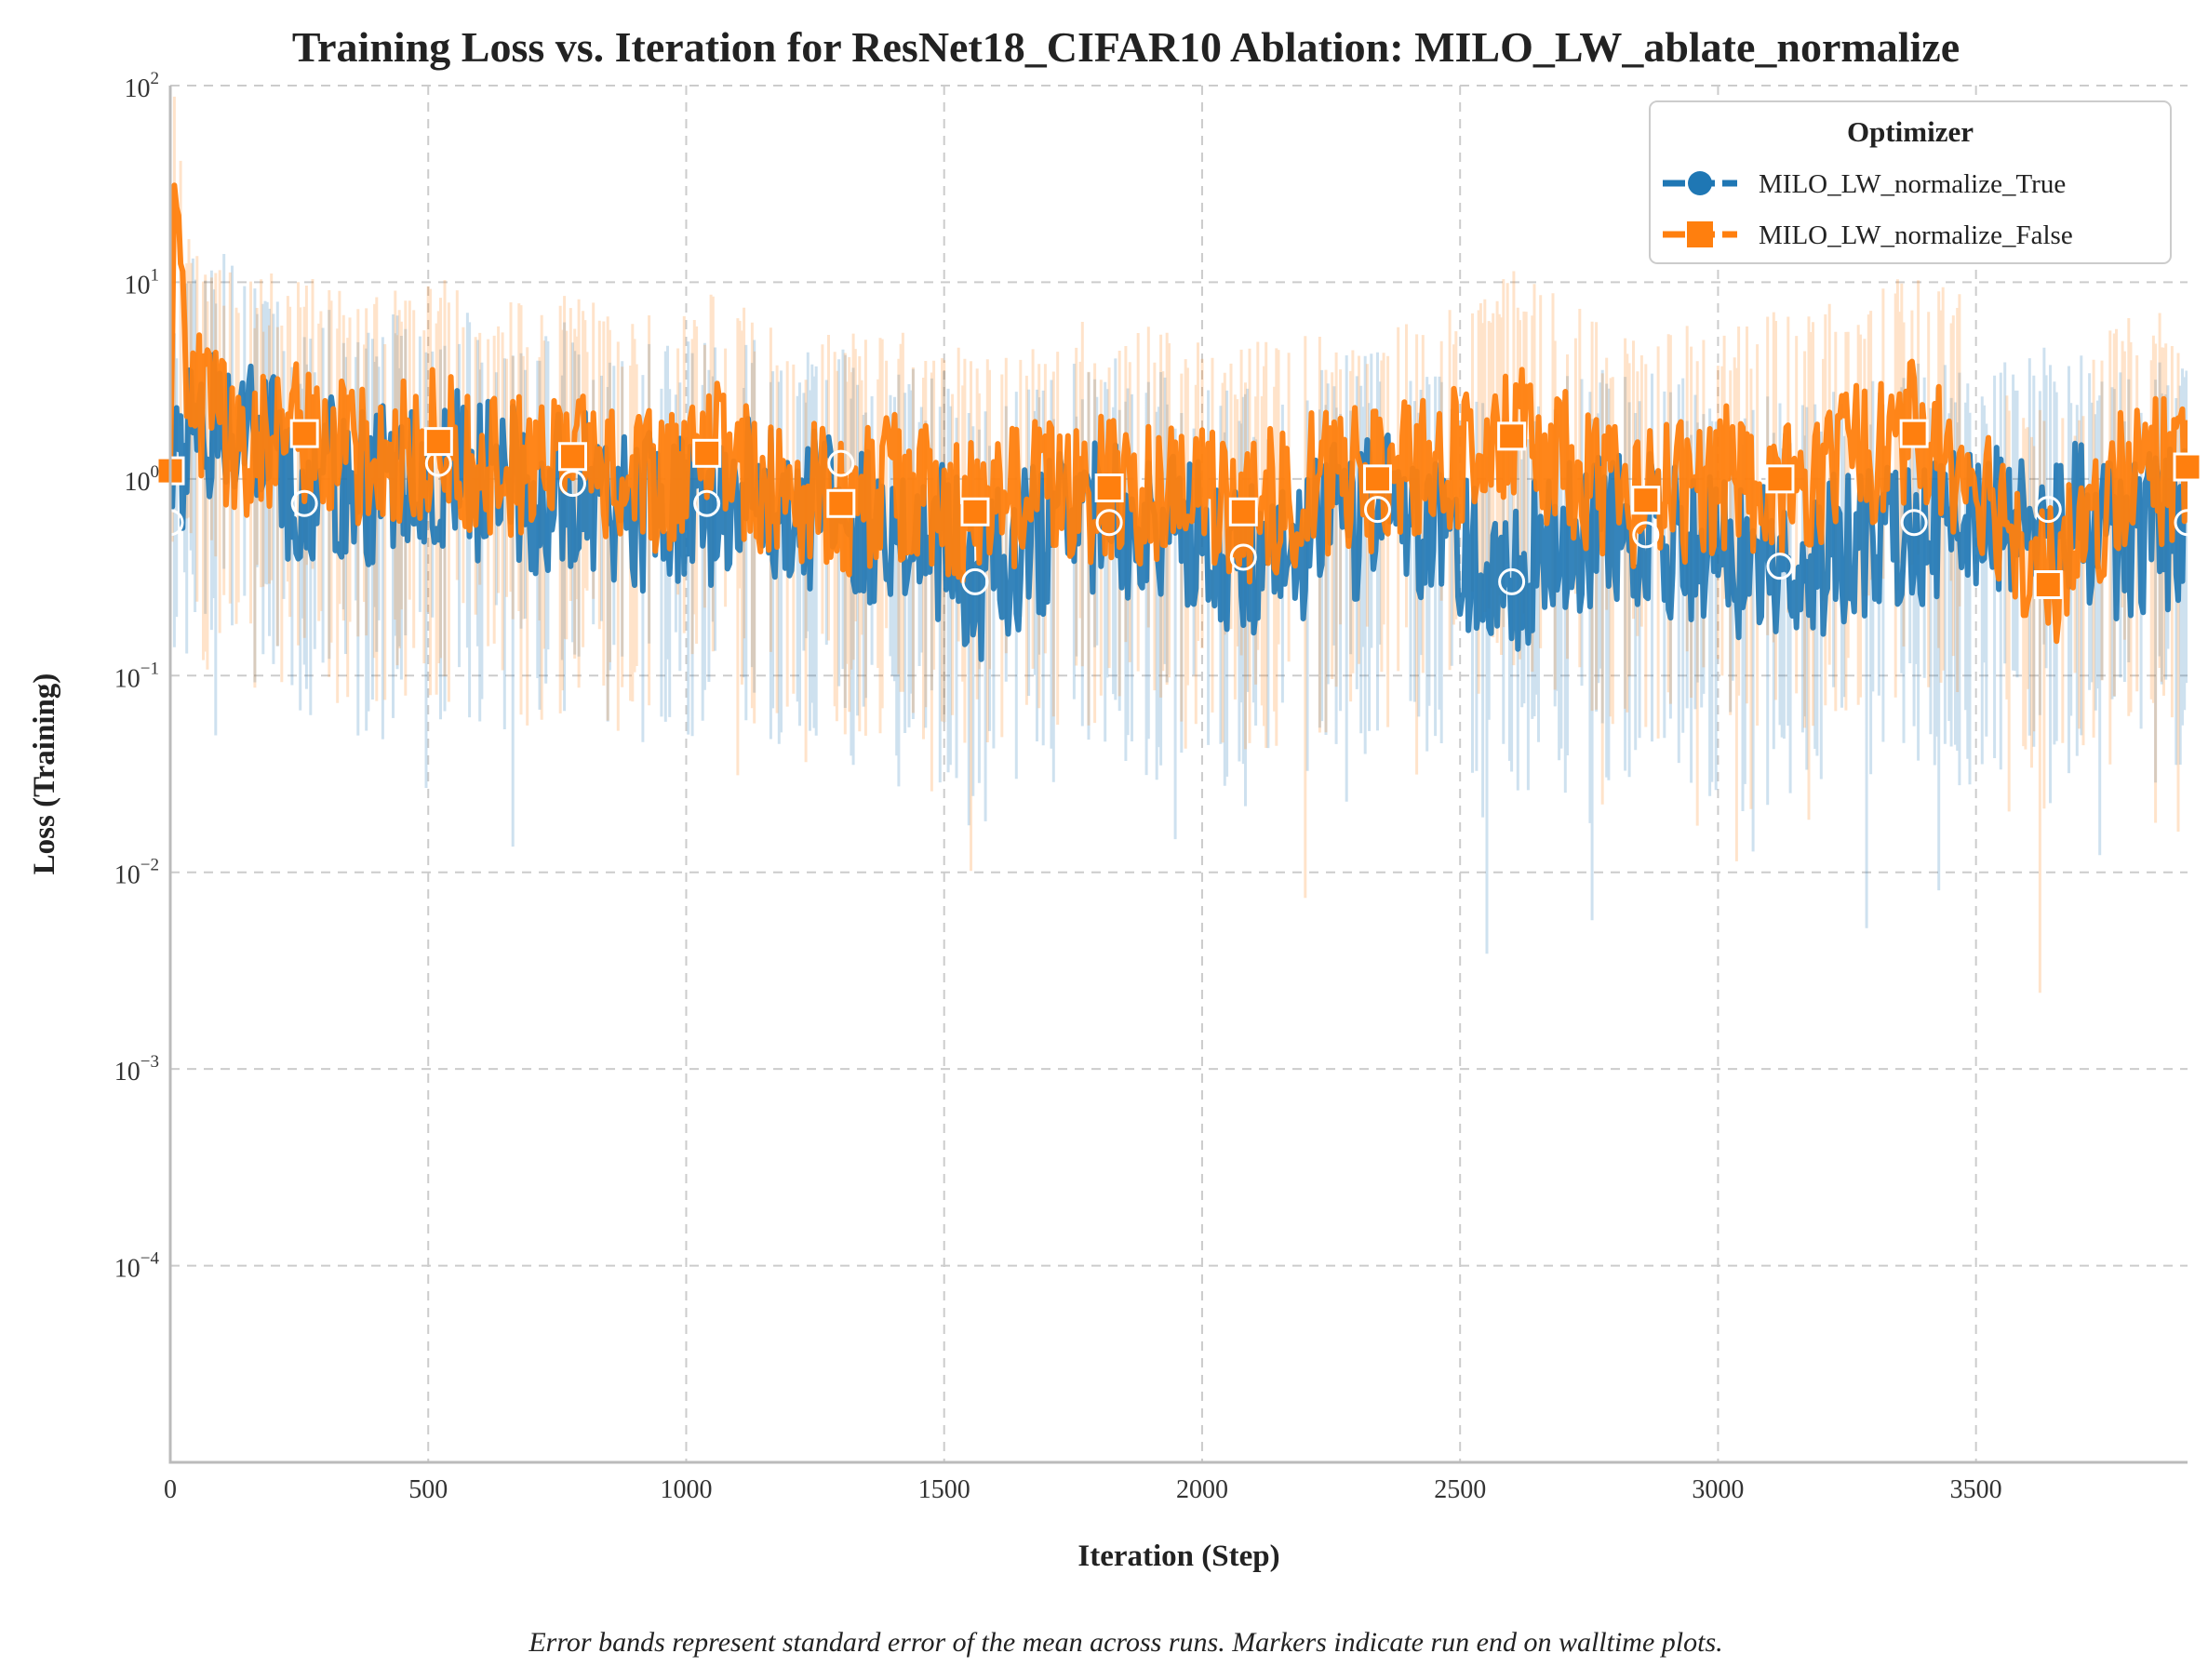 The image size is (2208, 1680). What do you see at coordinates (686, 1489) in the screenshot?
I see `x-tick-label: 1000` at bounding box center [686, 1489].